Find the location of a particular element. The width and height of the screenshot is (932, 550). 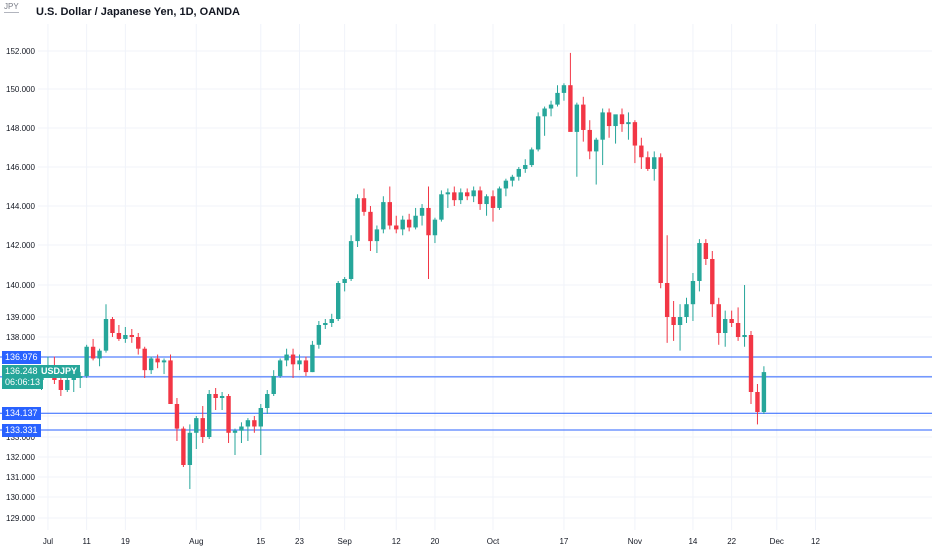

y-tick-label: 146.000 is located at coordinates (20, 167).